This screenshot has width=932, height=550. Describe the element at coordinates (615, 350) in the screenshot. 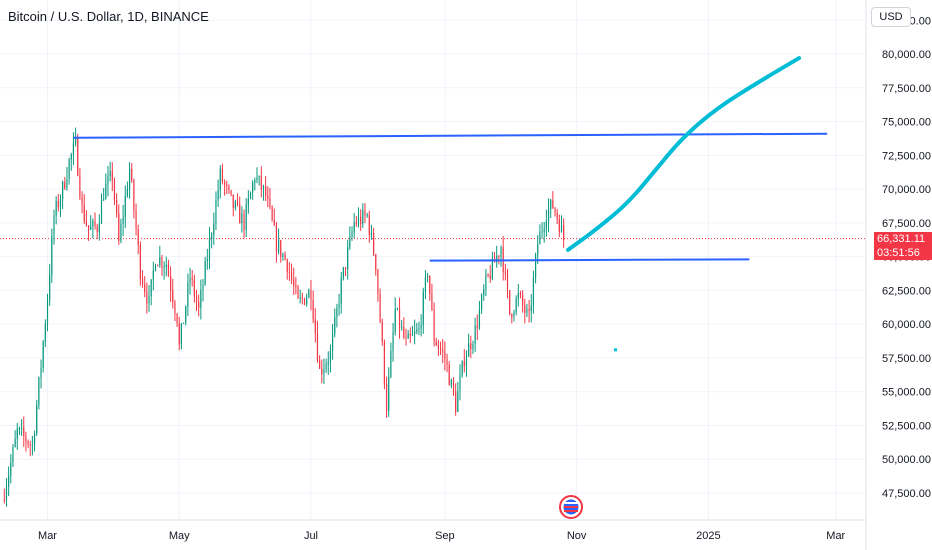

I see `projection-dot` at that location.